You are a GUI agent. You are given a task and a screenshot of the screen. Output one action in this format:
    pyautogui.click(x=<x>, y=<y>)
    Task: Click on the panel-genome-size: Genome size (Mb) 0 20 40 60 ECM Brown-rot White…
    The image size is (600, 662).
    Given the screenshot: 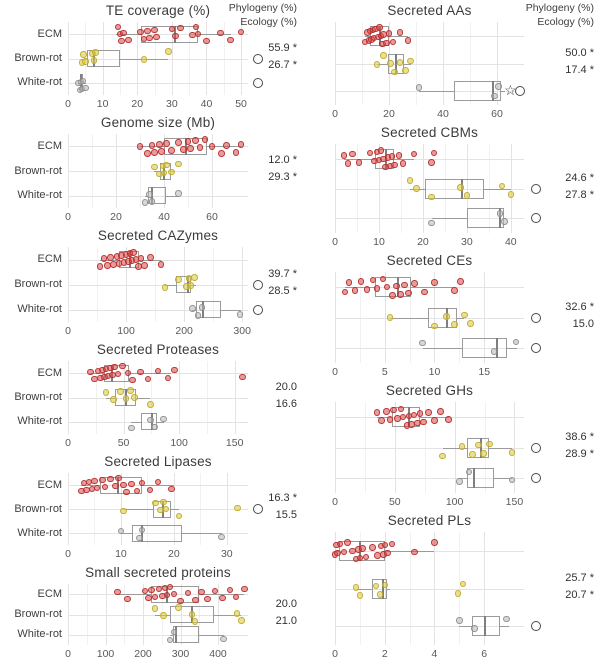 What is the action you would take?
    pyautogui.click(x=150, y=168)
    